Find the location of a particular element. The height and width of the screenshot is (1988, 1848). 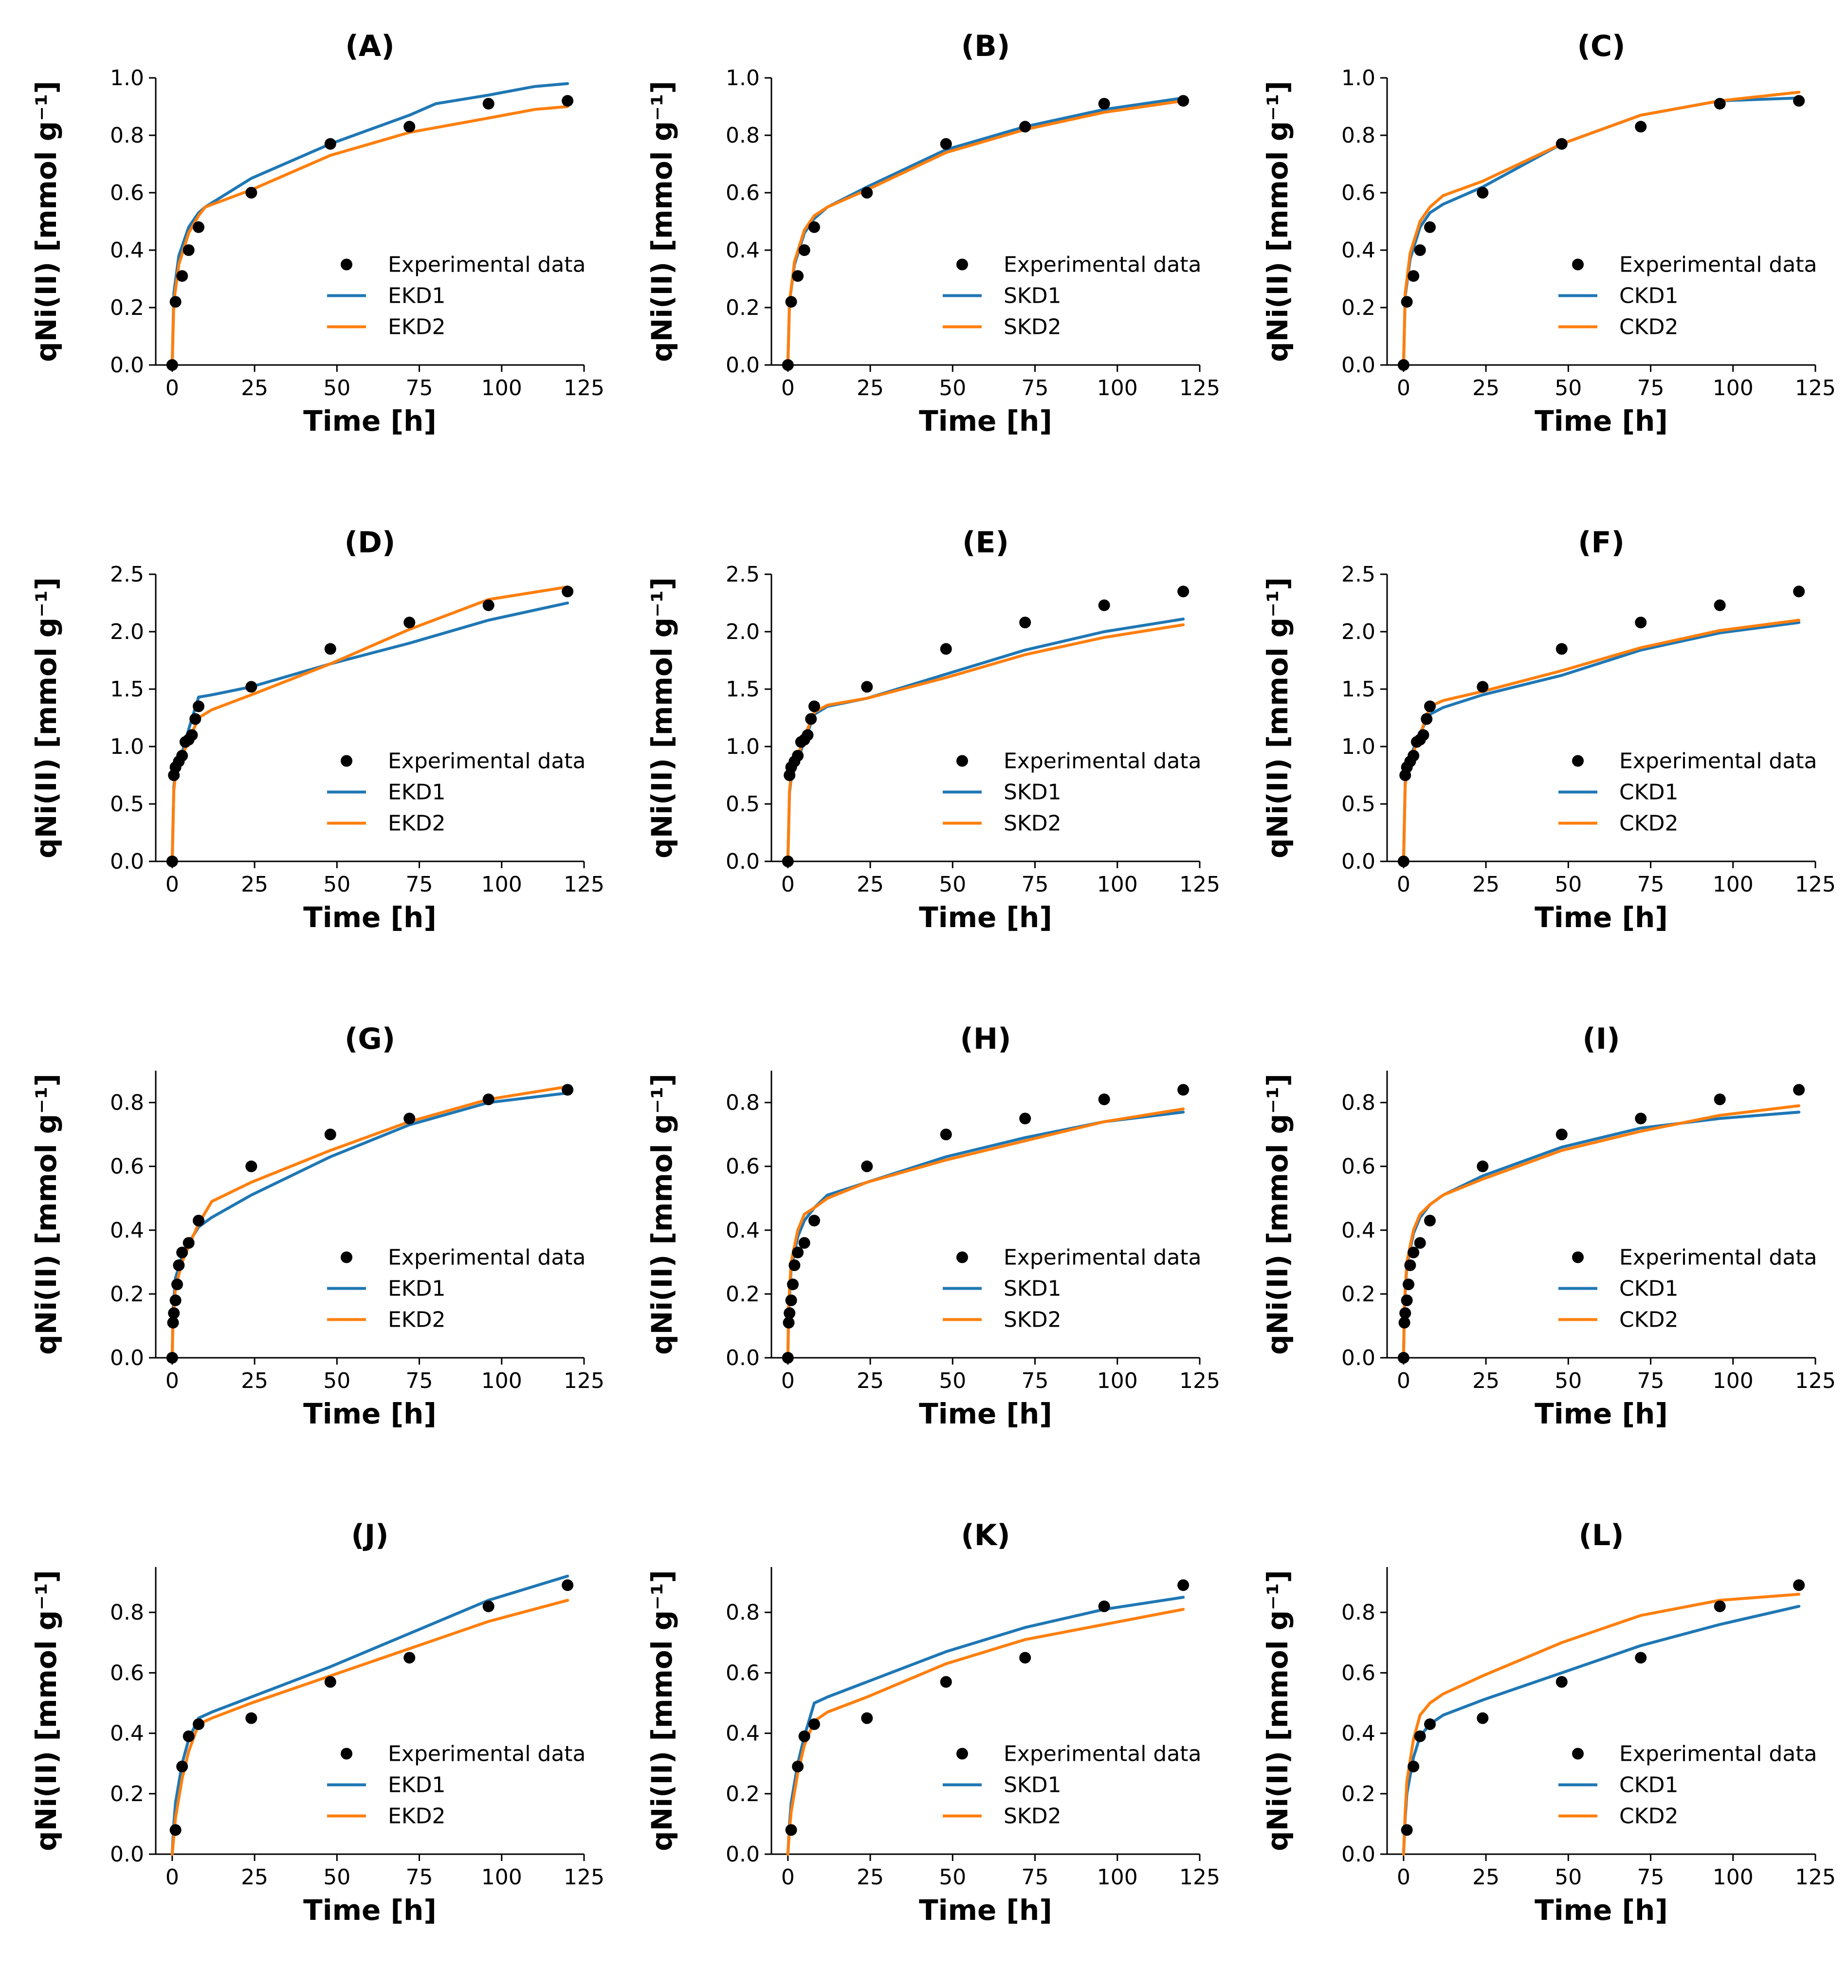

x-tick-label: 0 is located at coordinates (1403, 388).